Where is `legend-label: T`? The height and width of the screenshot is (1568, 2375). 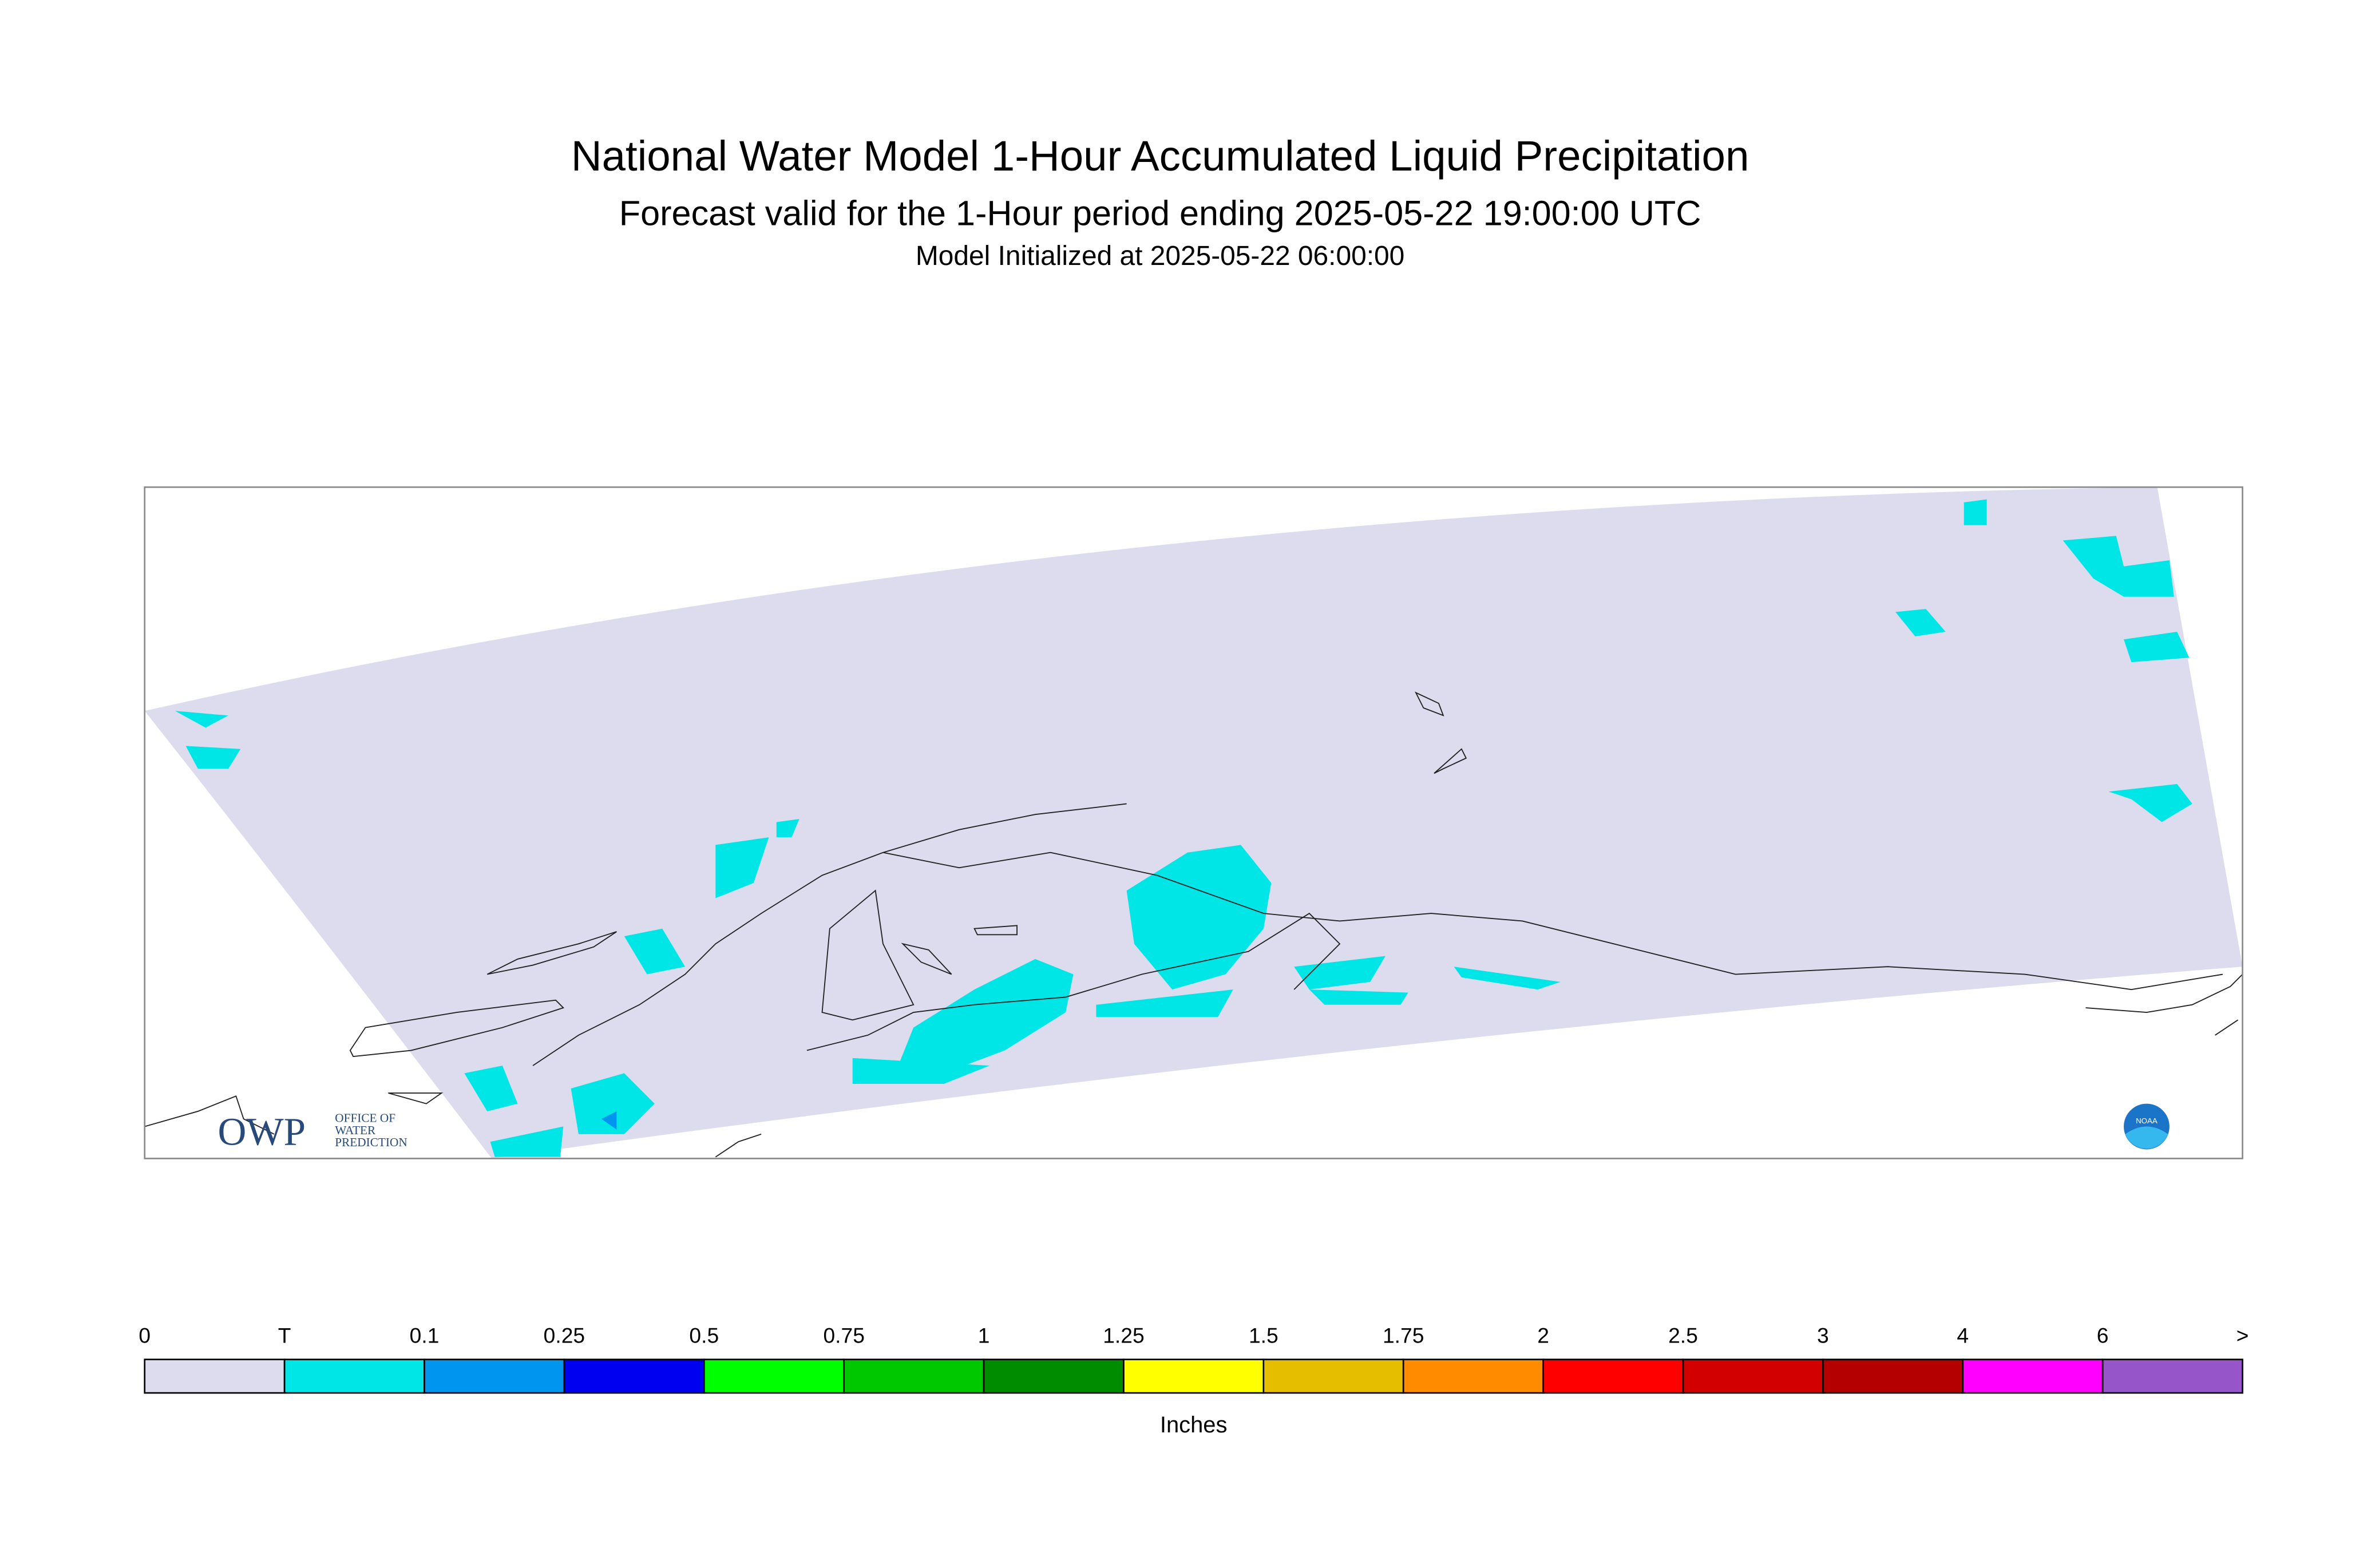
legend-label: T is located at coordinates (284, 1335).